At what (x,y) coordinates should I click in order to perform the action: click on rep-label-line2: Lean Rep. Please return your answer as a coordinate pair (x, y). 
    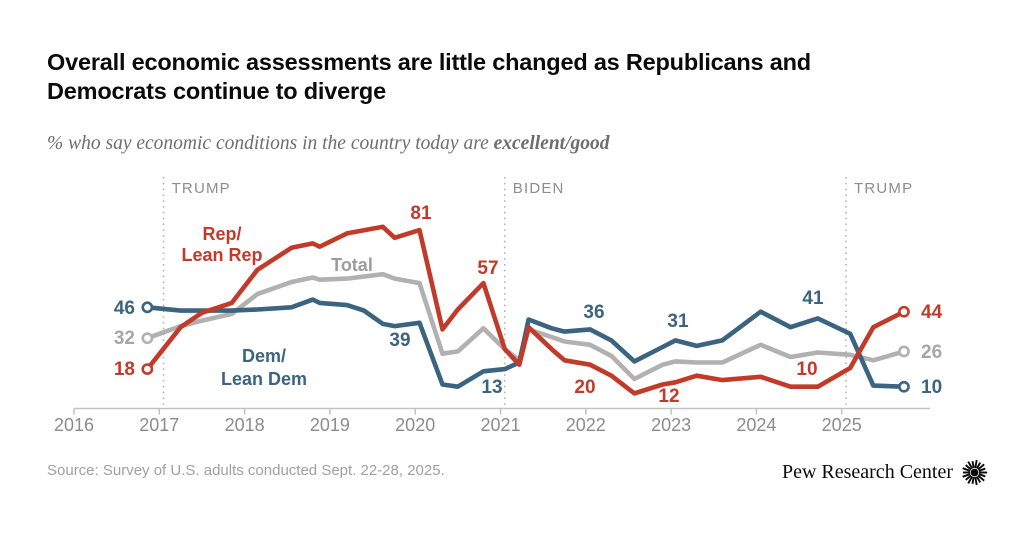
    Looking at the image, I should click on (221, 255).